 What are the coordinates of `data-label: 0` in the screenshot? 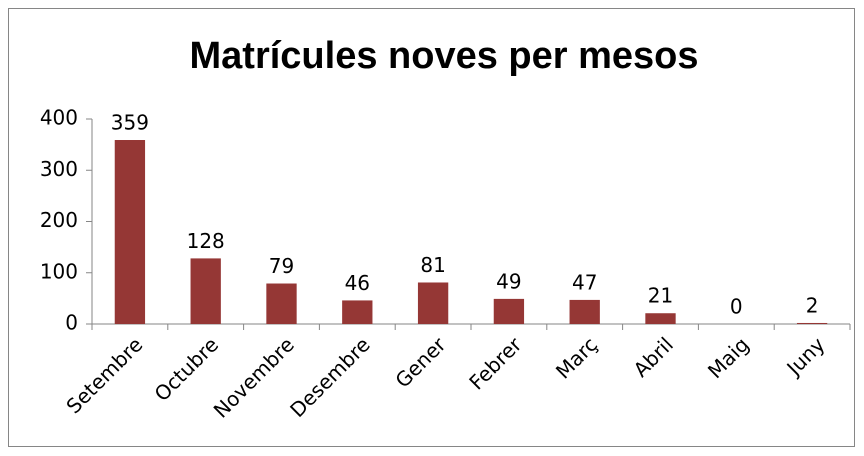 It's located at (736, 307).